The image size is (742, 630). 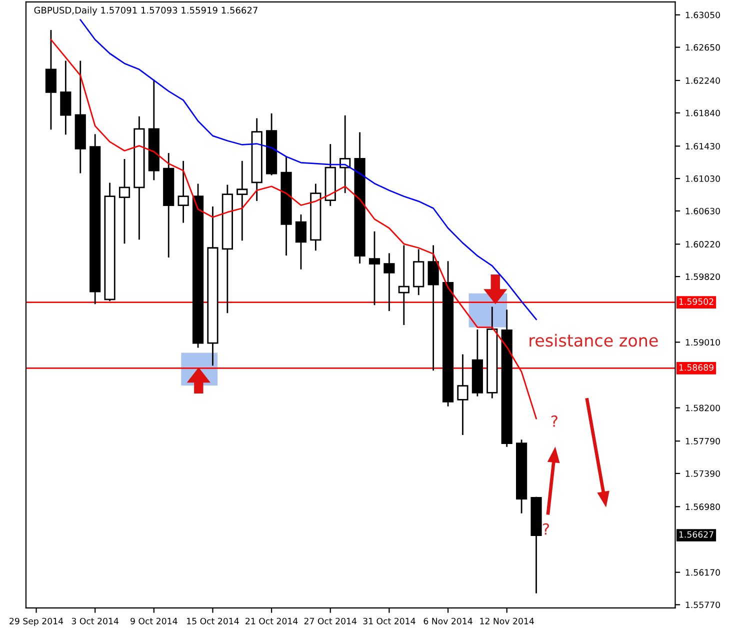 I want to click on y-tick-label: 1.62240, so click(x=703, y=80).